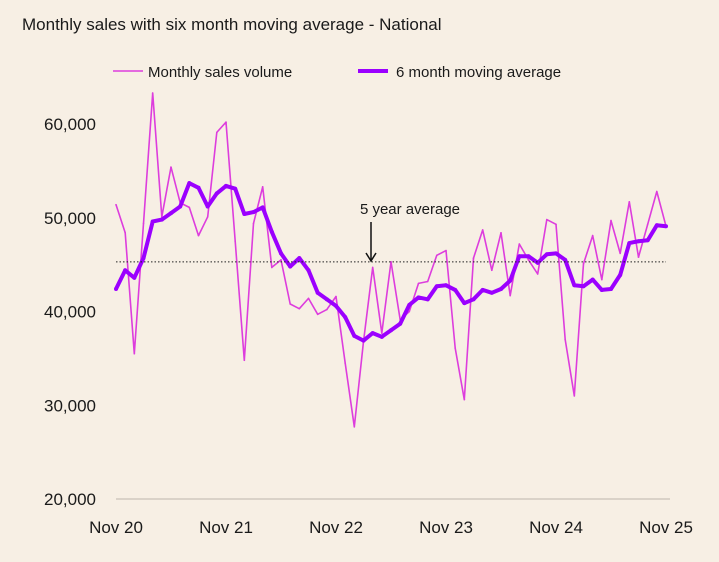 The image size is (719, 562). I want to click on y-tick-label: 40,000, so click(70, 312).